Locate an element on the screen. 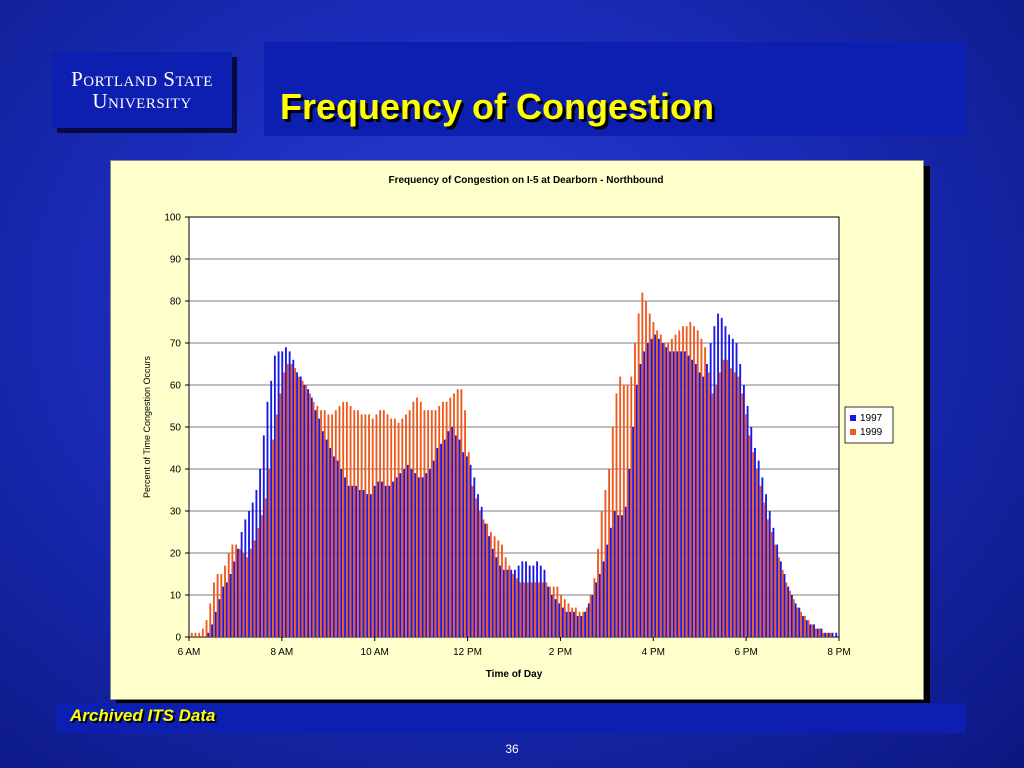 The width and height of the screenshot is (1024, 768). university-logo: Portland State University is located at coordinates (142, 90).